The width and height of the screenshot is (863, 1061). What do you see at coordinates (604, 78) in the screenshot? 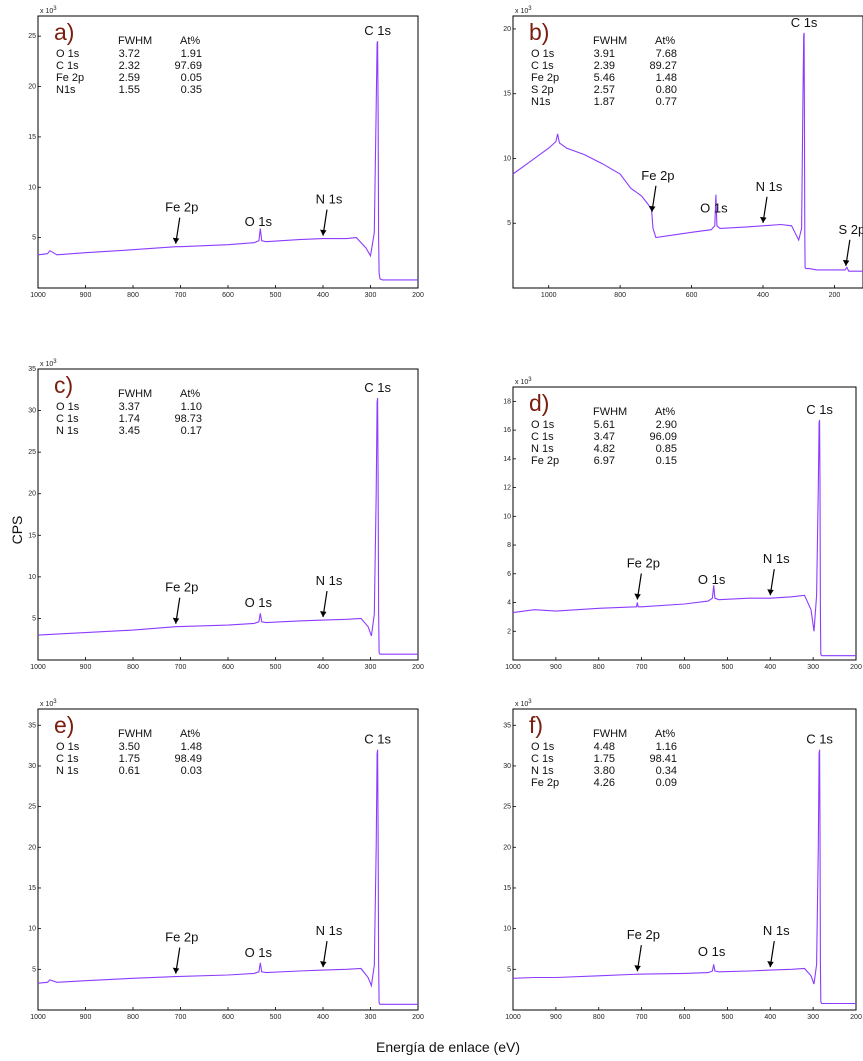
I see `table-cell: 5.46` at bounding box center [604, 78].